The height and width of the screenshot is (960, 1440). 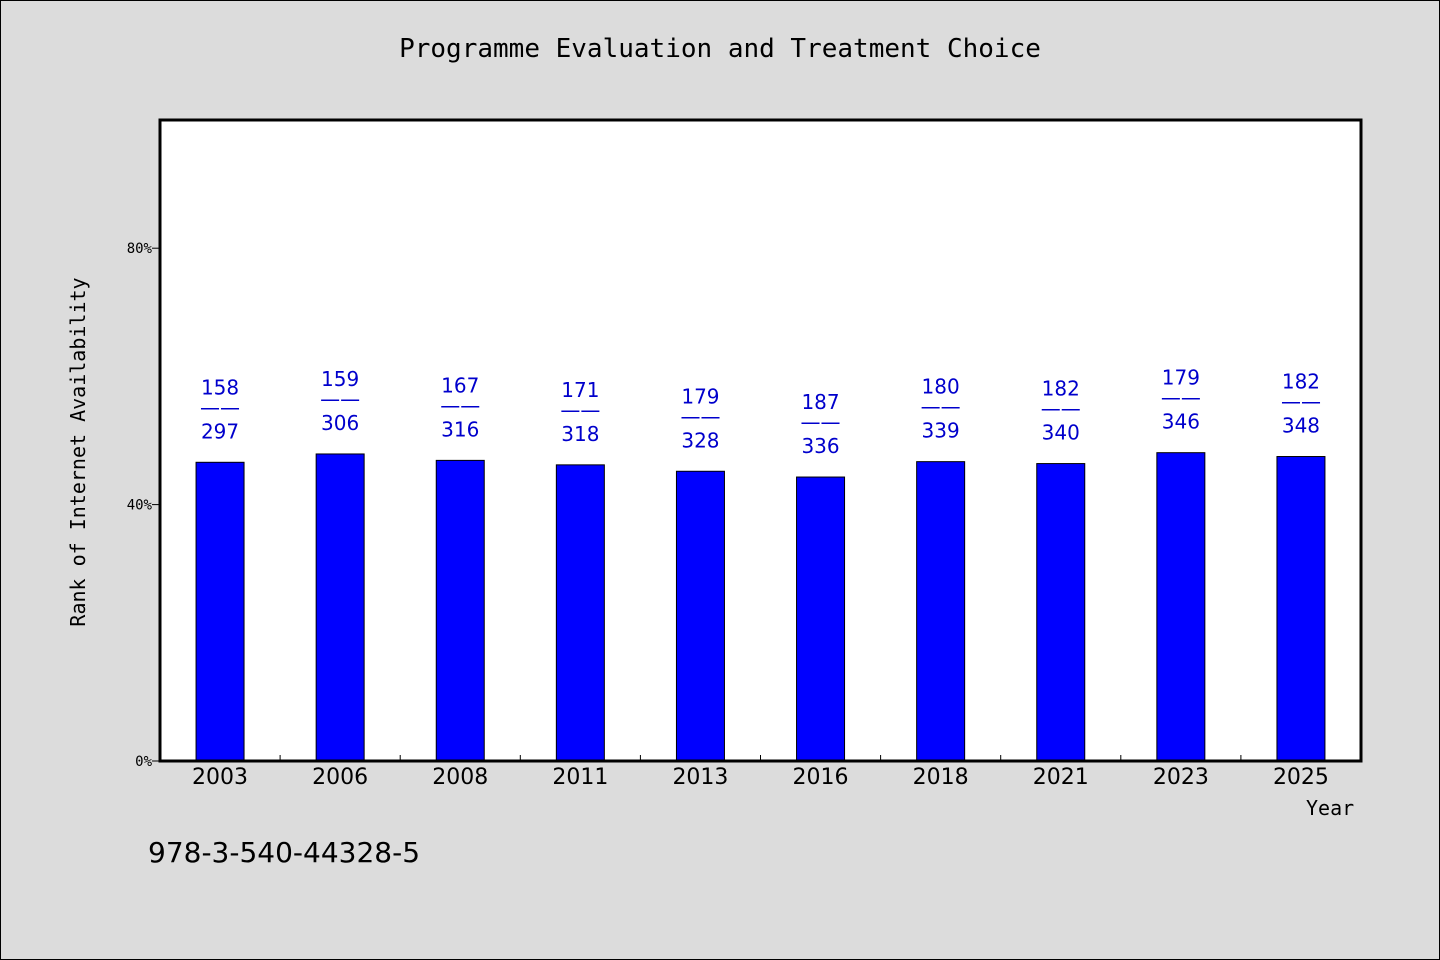 What do you see at coordinates (1181, 378) in the screenshot?
I see `data-label-top-2023: 179` at bounding box center [1181, 378].